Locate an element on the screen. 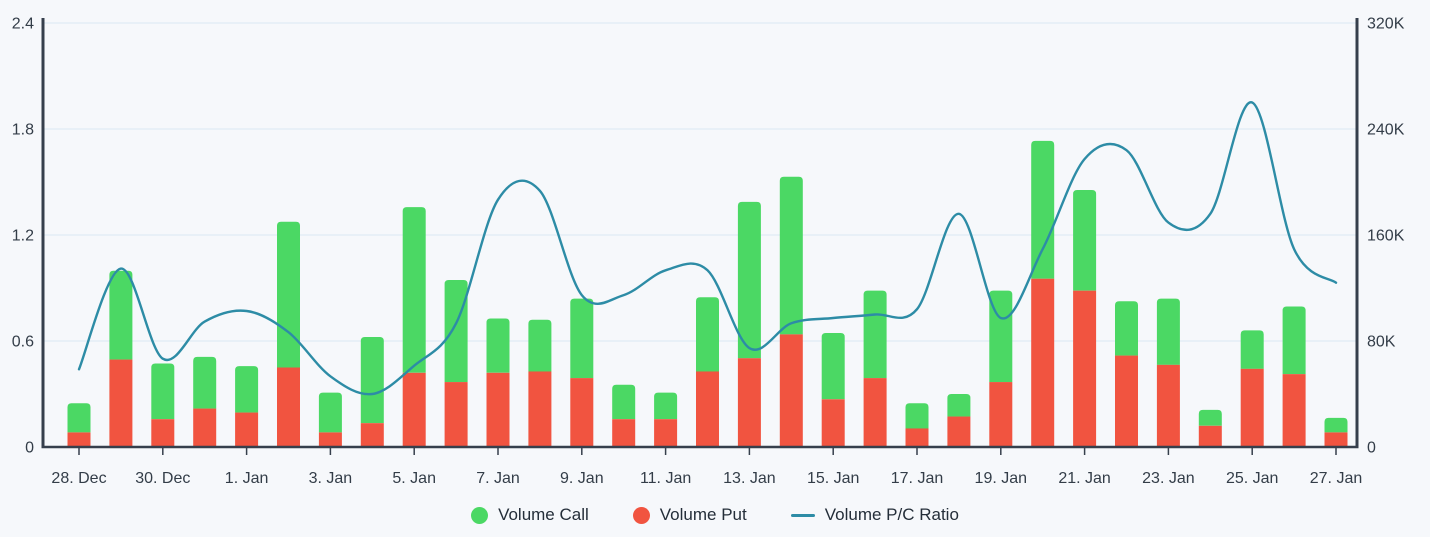 The width and height of the screenshot is (1430, 537). pc-ratio-swatch-icon is located at coordinates (802, 515).